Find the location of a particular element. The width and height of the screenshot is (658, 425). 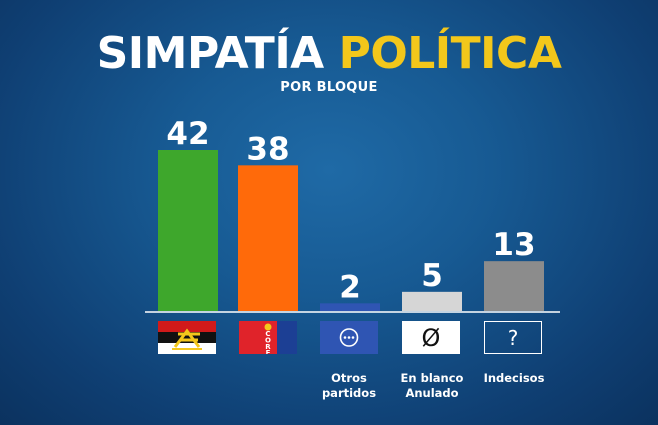

ellipsis-icon is located at coordinates (349, 337).